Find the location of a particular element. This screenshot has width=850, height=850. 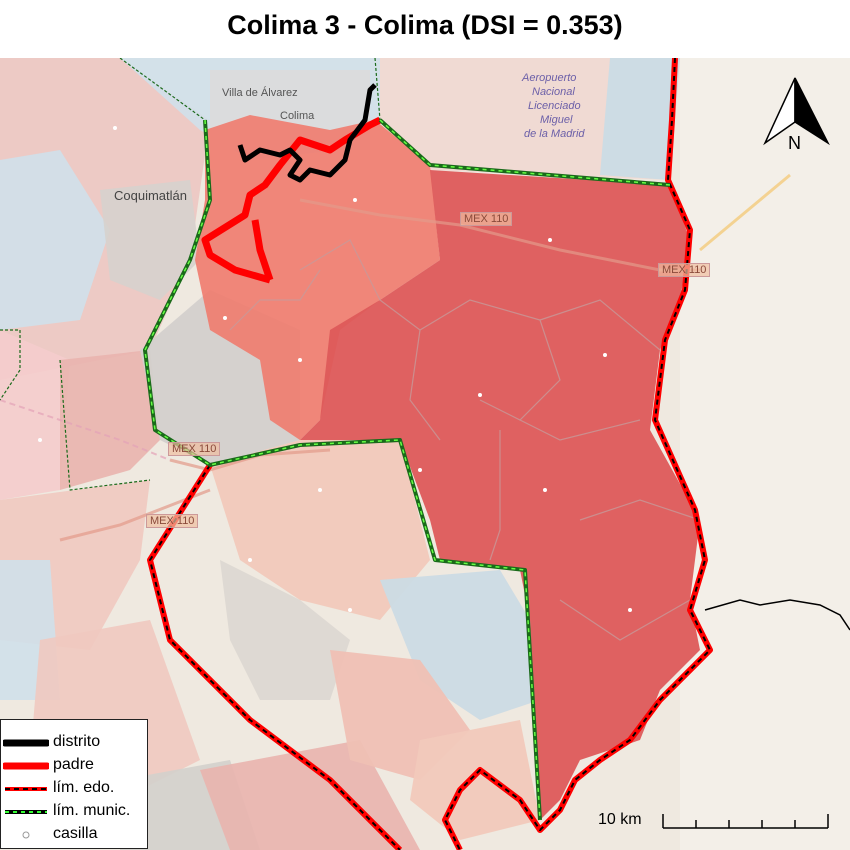

airport-label-line3: Licenciado is located at coordinates (554, 106).